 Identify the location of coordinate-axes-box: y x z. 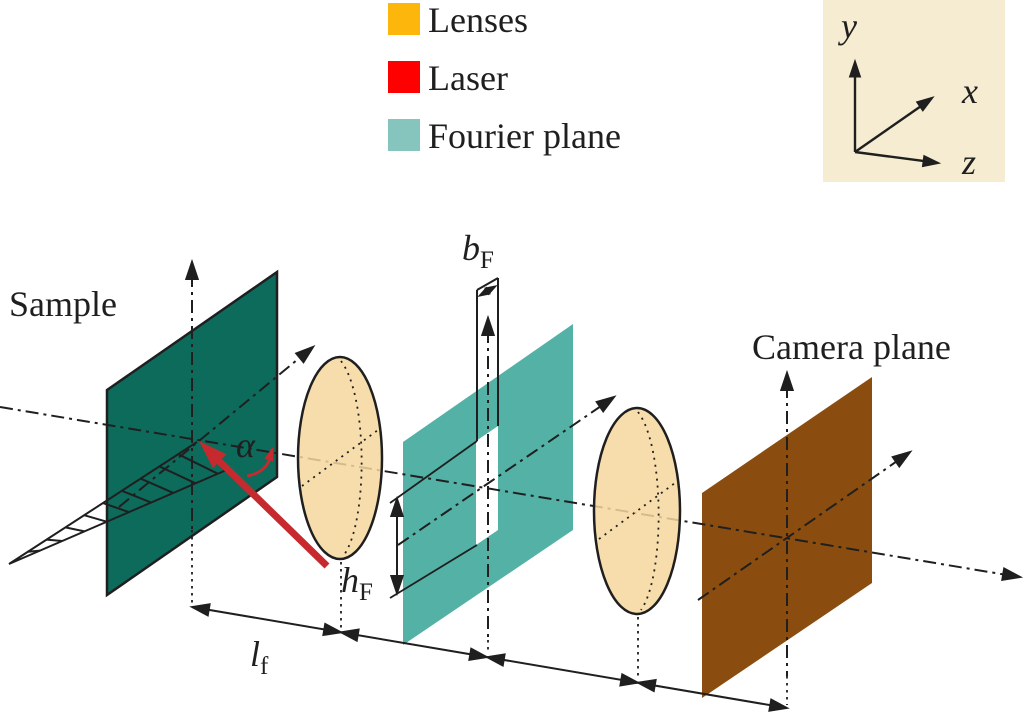
(914, 91).